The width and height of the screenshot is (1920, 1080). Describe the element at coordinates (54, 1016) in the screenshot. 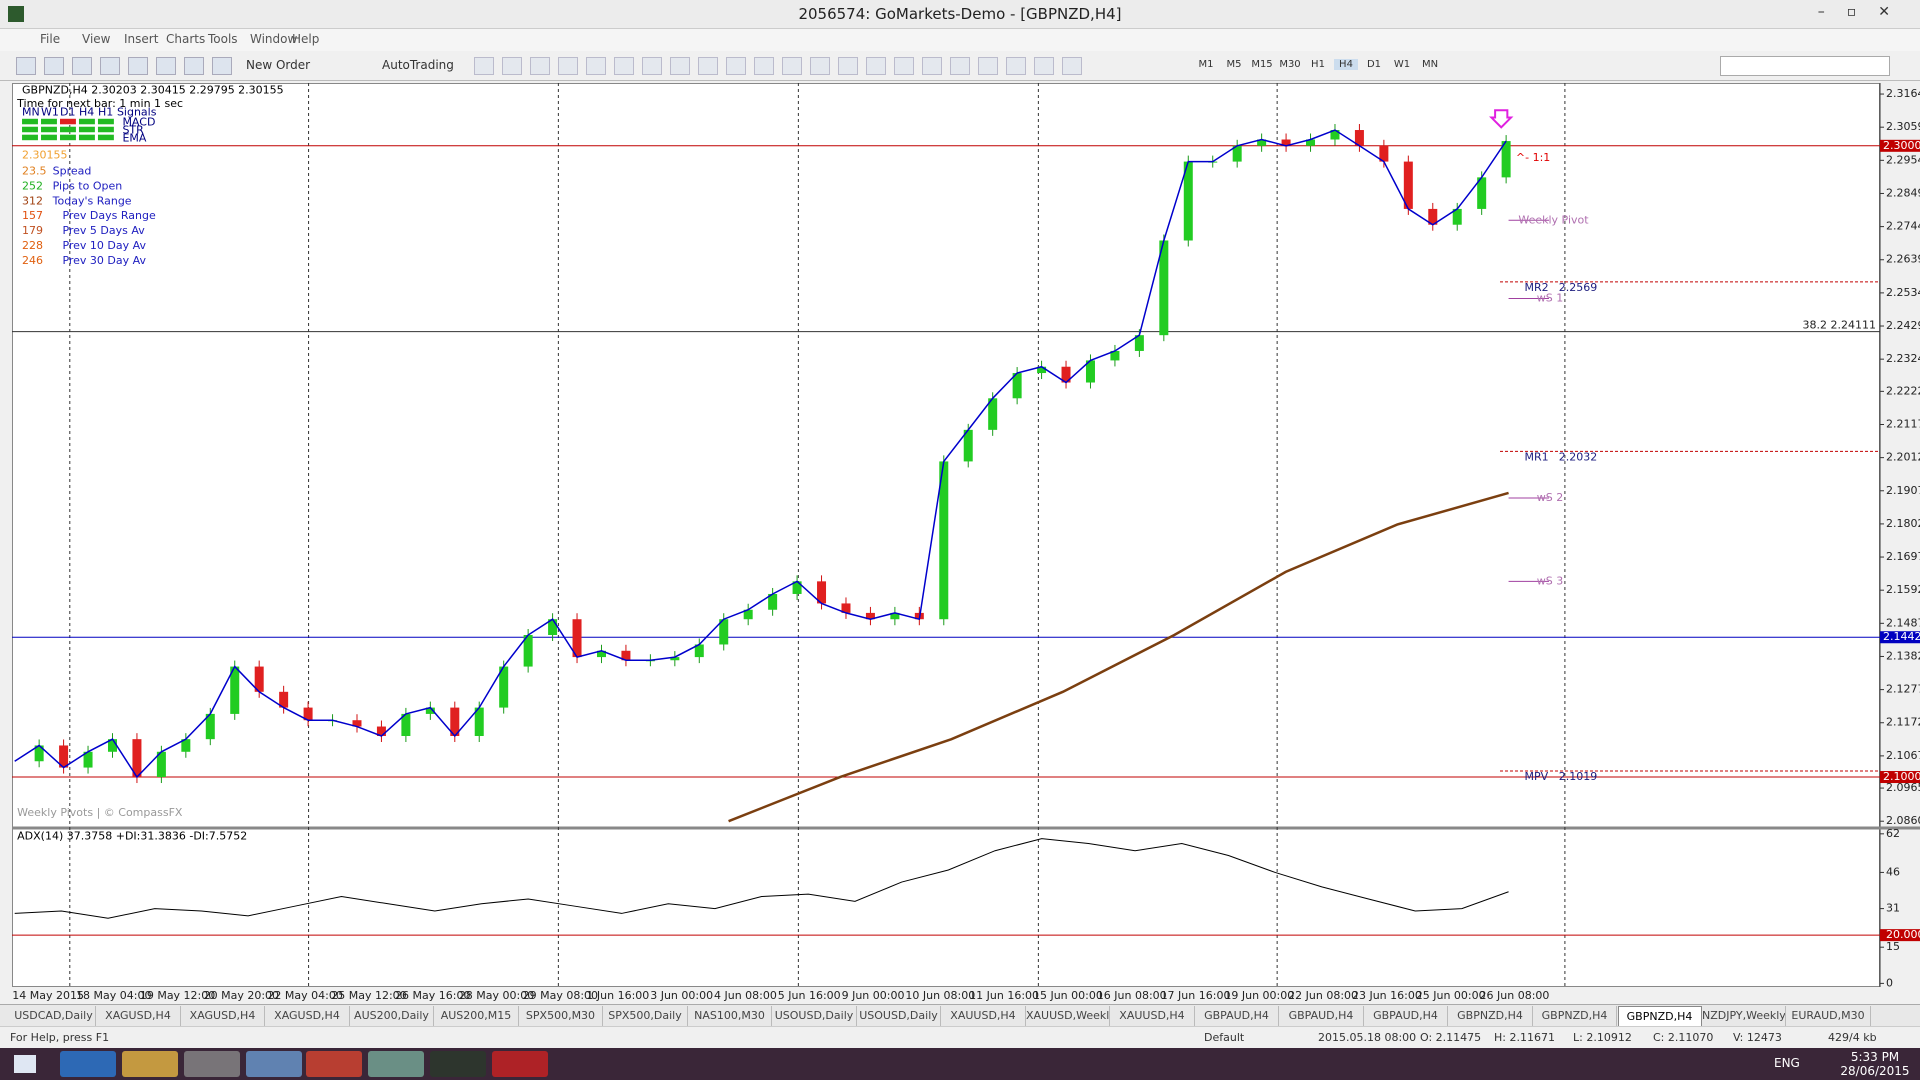

I see `chart-tab: USDCAD,Daily` at that location.